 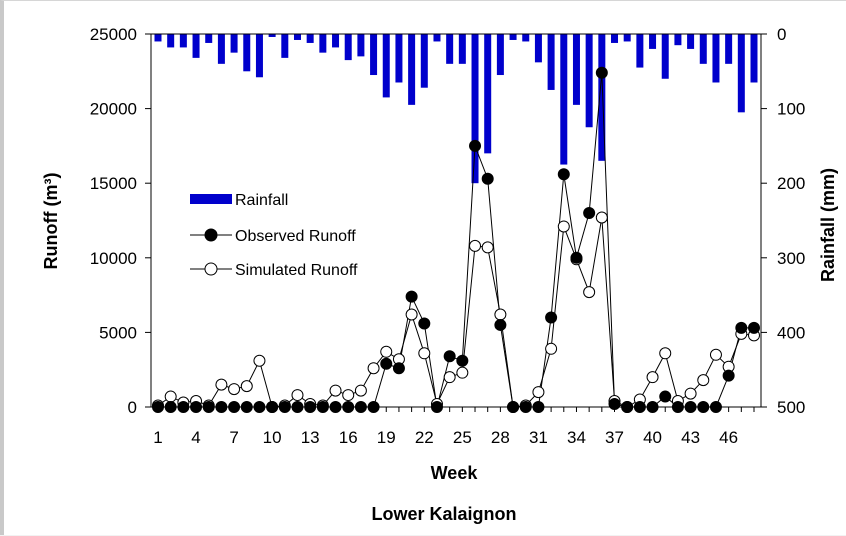 What do you see at coordinates (211, 235) in the screenshot?
I see `legend-observed-marker` at bounding box center [211, 235].